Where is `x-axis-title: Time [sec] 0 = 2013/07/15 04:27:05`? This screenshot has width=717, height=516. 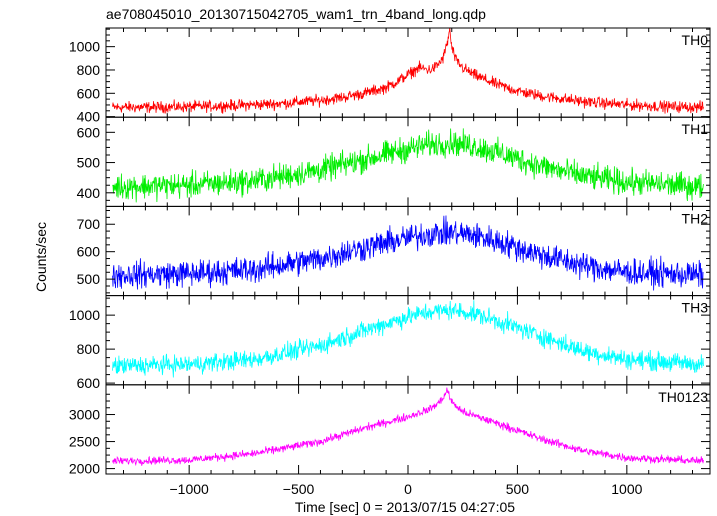
x-axis-title: Time [sec] 0 = 2013/07/15 04:27:05 is located at coordinates (405, 507).